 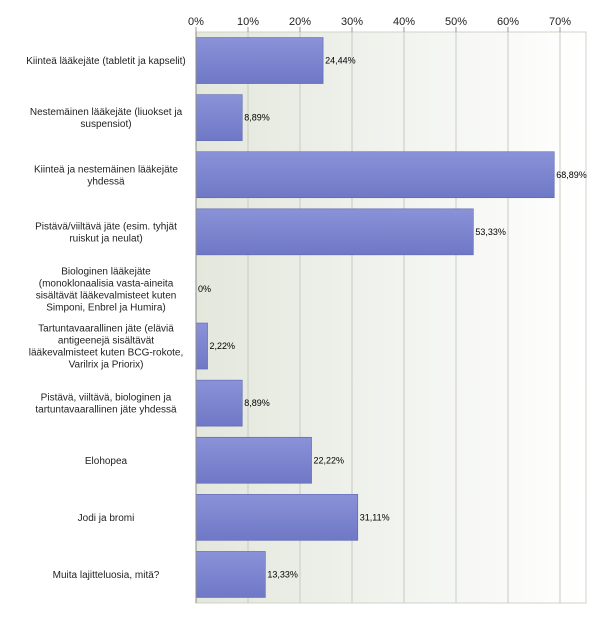 I want to click on category-label: Elohopea, so click(x=106, y=461).